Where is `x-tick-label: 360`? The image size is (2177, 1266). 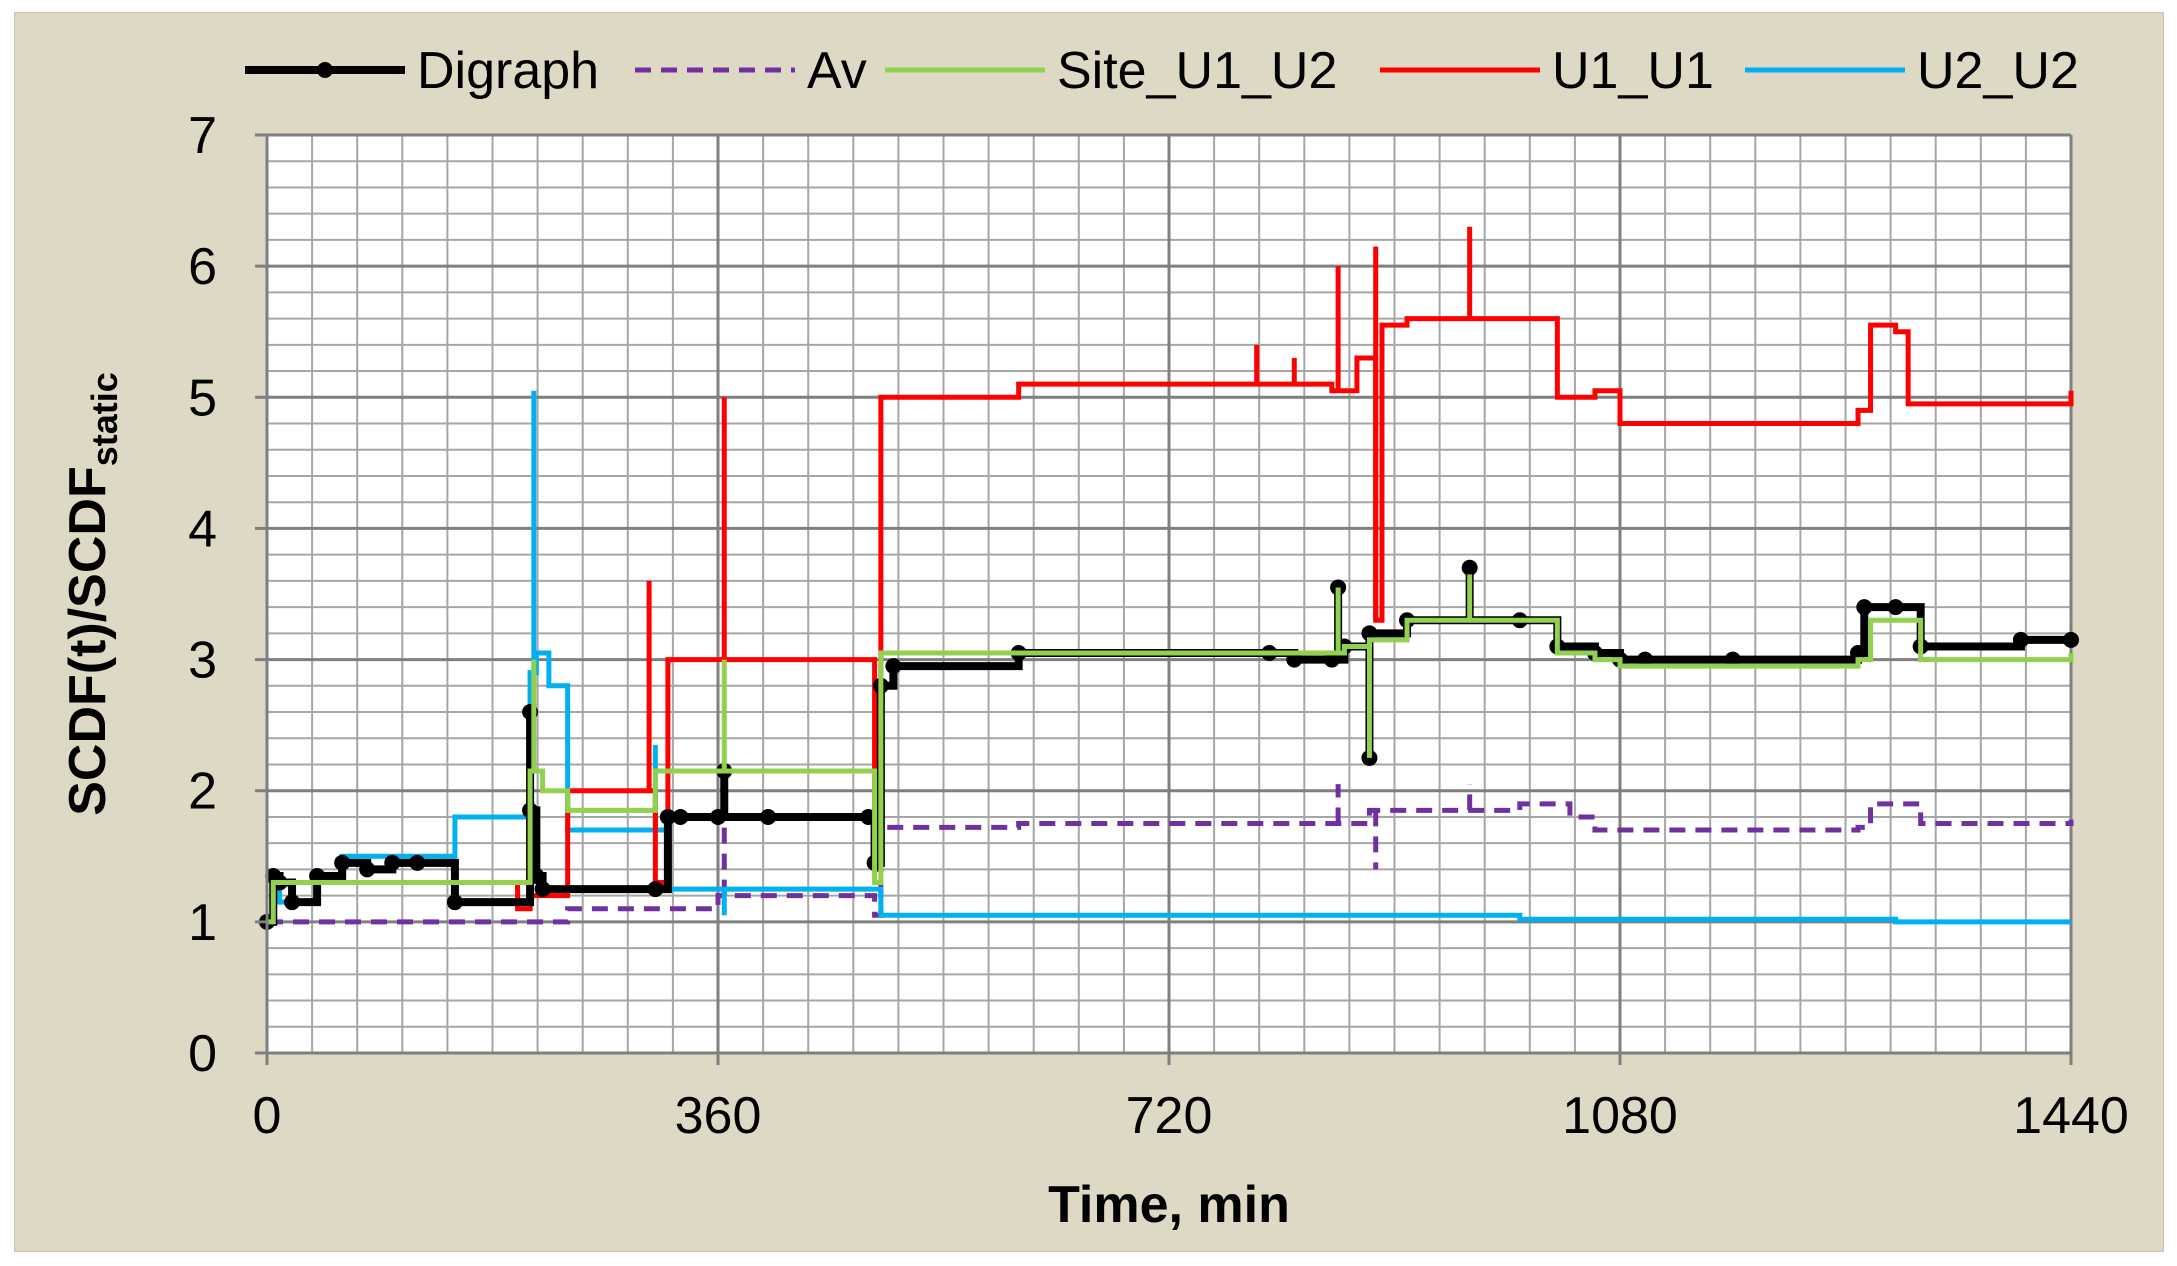 x-tick-label: 360 is located at coordinates (718, 1116).